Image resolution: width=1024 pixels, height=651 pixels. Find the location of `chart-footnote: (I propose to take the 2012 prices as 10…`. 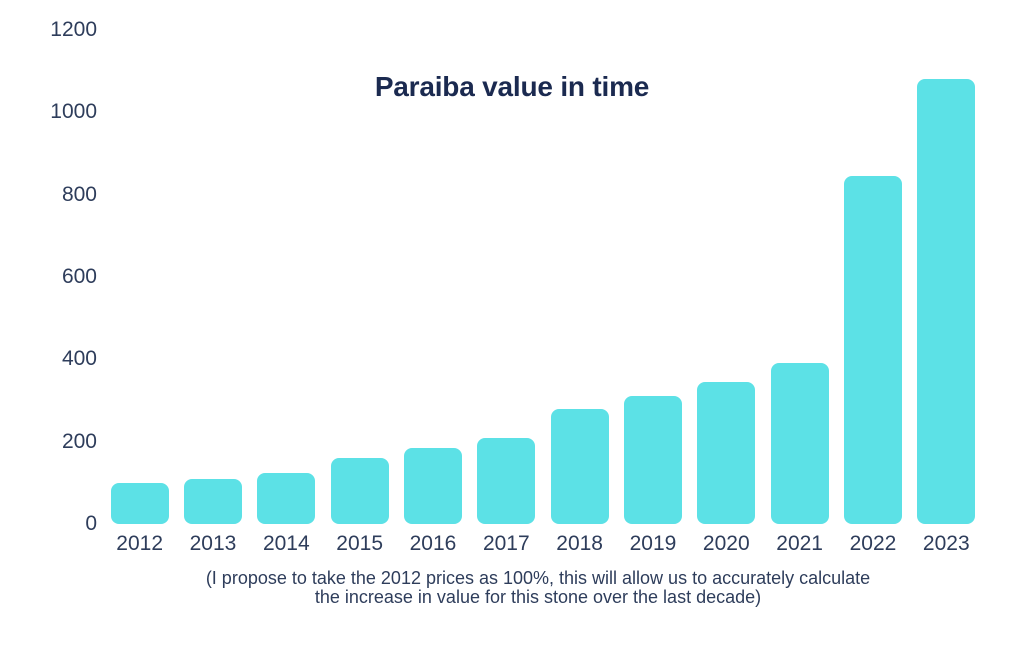

chart-footnote: (I propose to take the 2012 prices as 10… is located at coordinates (538, 588).